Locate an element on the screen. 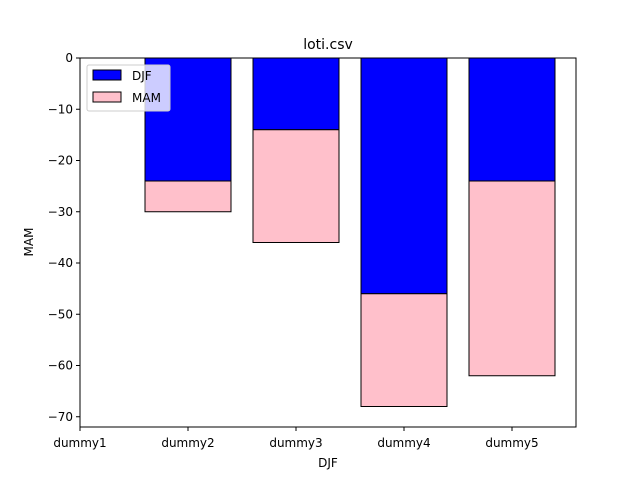 This screenshot has height=480, width=640. legend-label-mam: MAM is located at coordinates (146, 98).